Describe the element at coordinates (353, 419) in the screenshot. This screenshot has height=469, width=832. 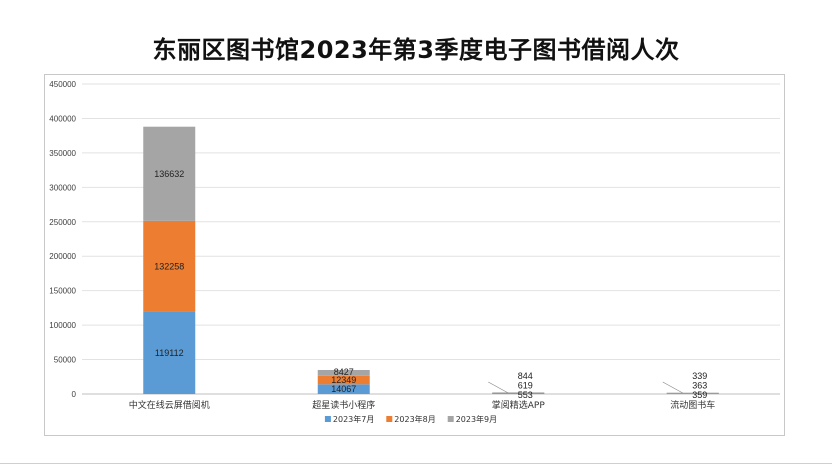
I see `legend-entry: 2023年7月` at that location.